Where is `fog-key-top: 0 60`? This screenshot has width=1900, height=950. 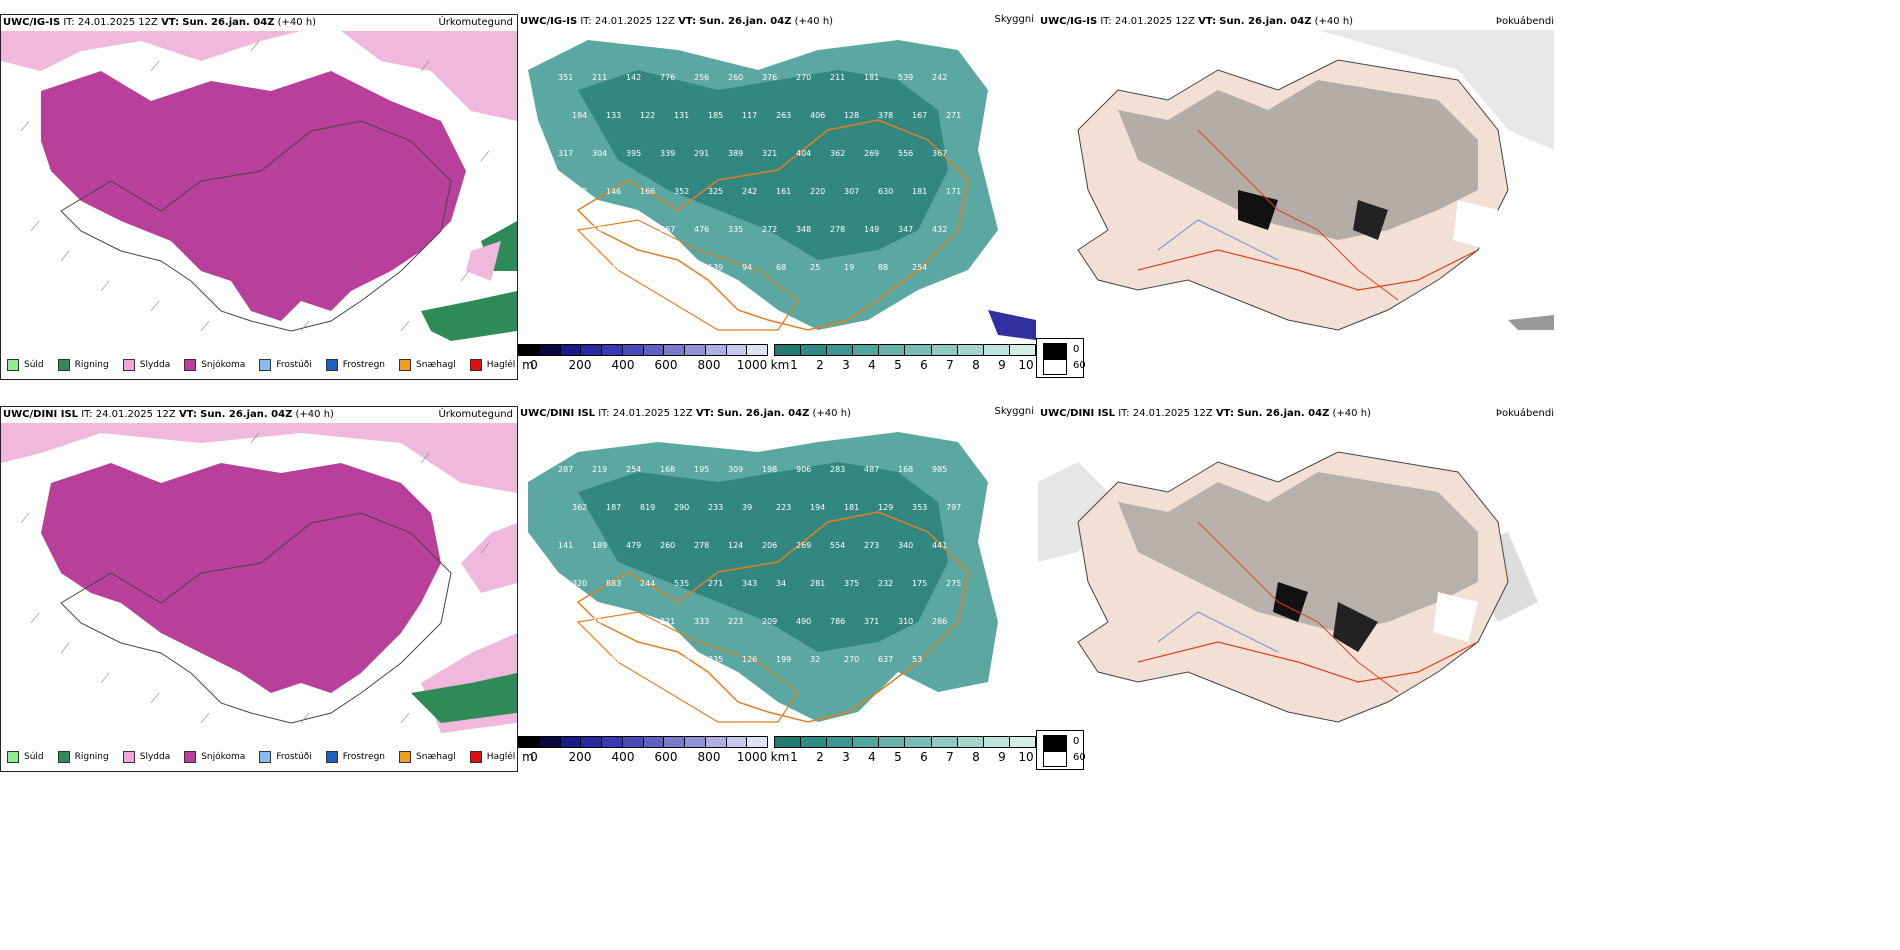
fog-key-top: 0 60 is located at coordinates (1061, 358).